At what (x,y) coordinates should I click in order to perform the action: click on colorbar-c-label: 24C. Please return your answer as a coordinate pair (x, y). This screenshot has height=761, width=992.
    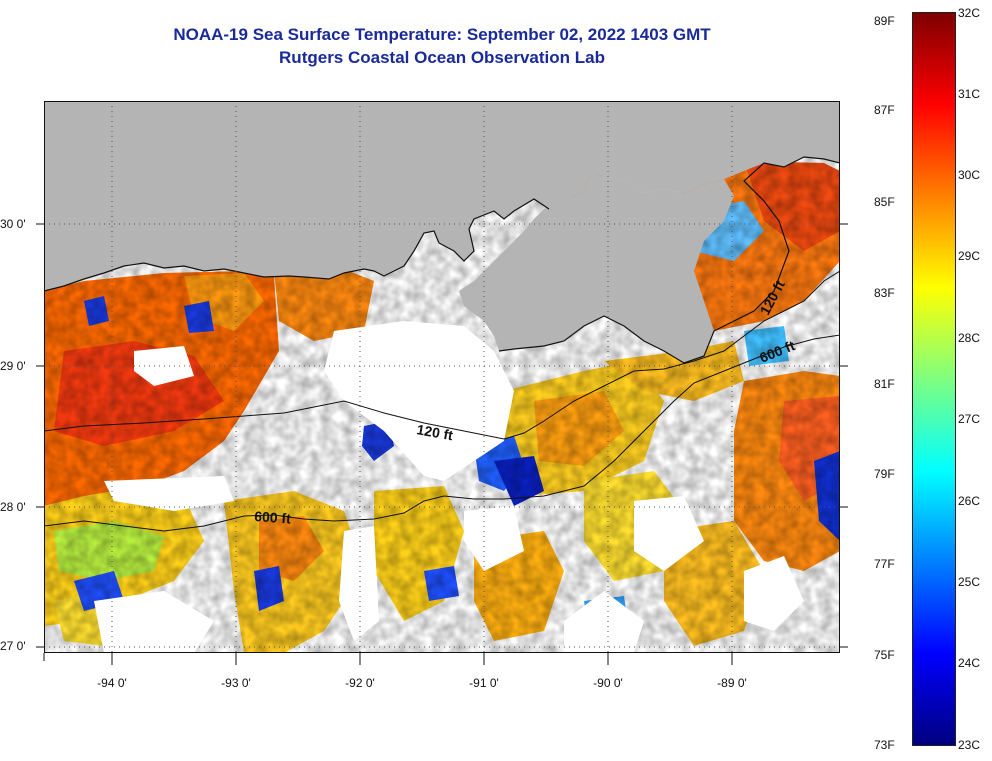
    Looking at the image, I should click on (969, 663).